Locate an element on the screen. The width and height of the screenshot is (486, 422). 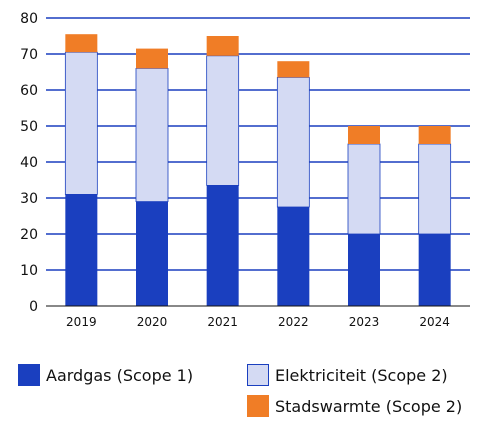
y-tick-label: 80 is located at coordinates (29, 19).